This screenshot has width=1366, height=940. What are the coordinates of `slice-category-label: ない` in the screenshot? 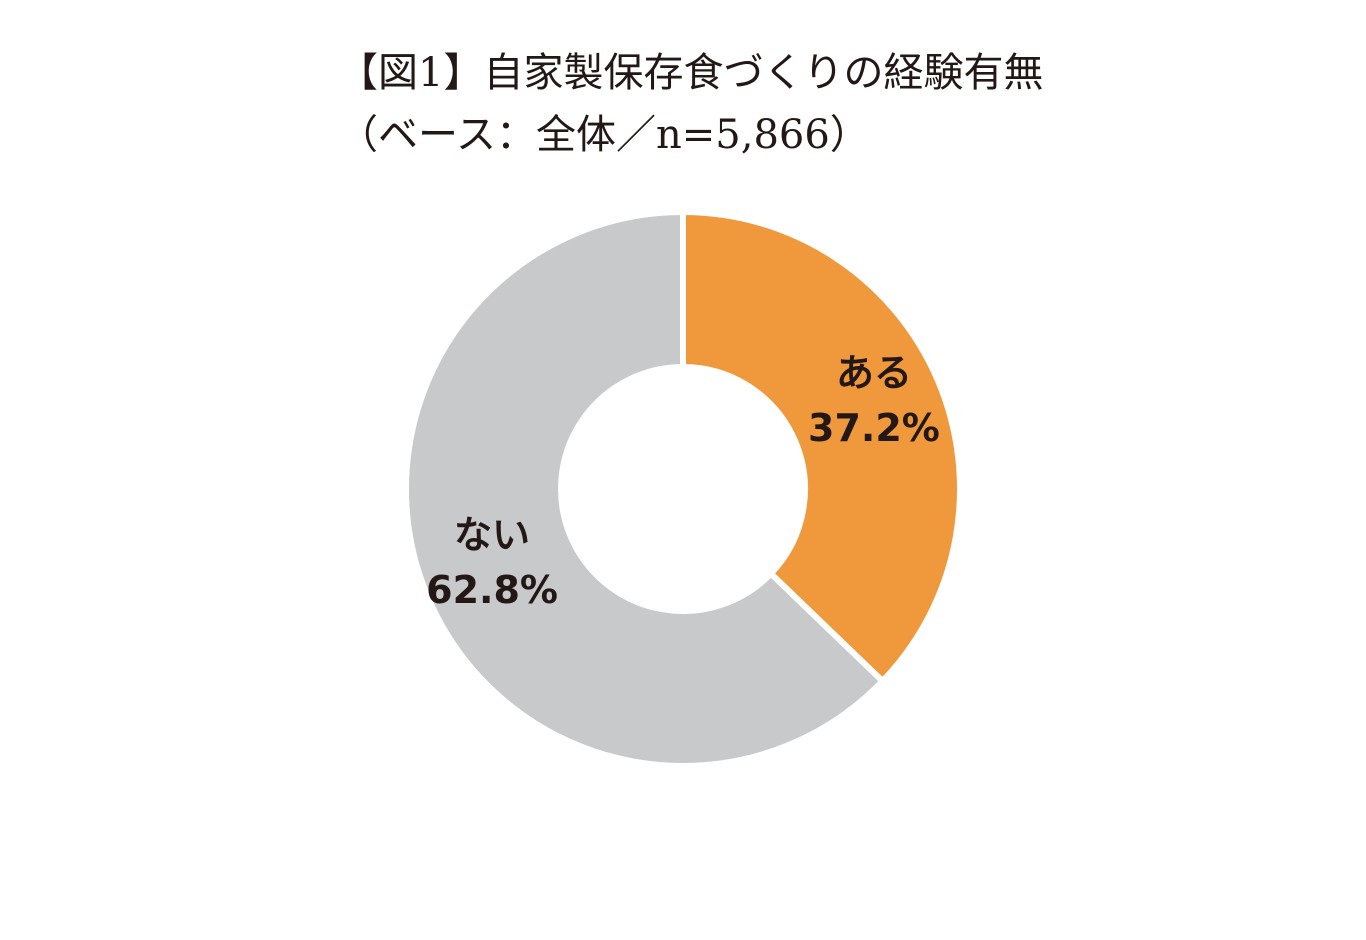 It's located at (492, 535).